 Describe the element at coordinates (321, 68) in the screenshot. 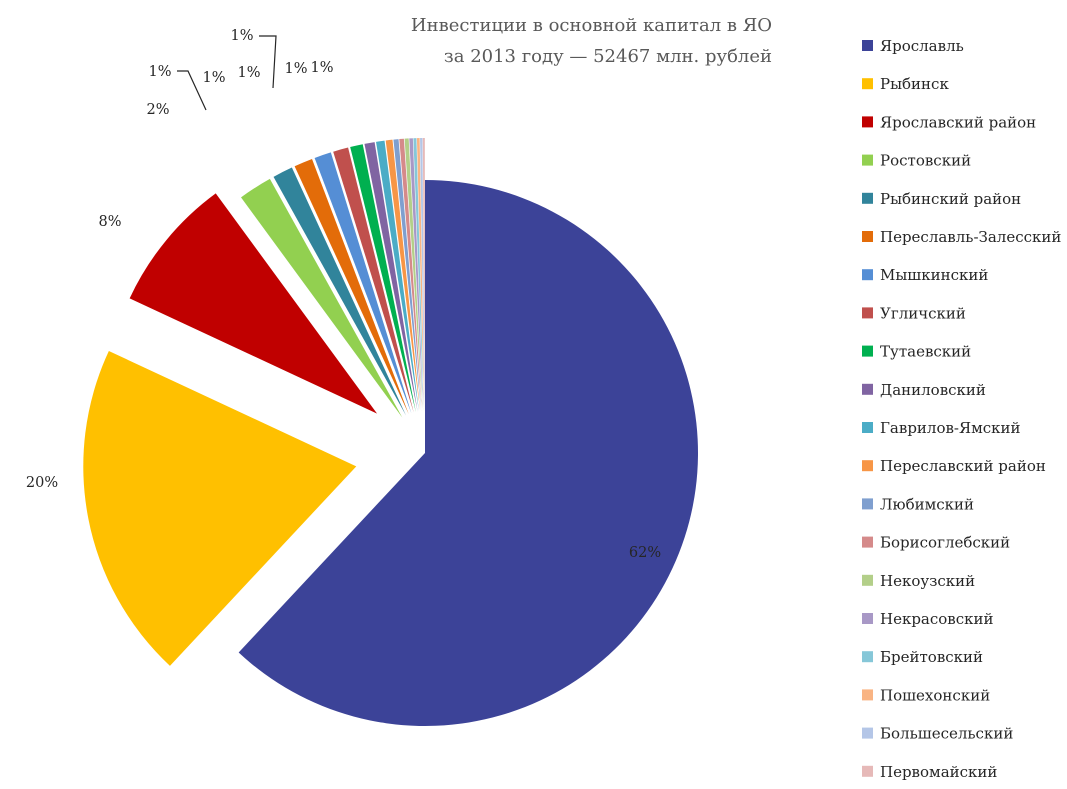

I see `slice-label-9-alt: 1%` at that location.